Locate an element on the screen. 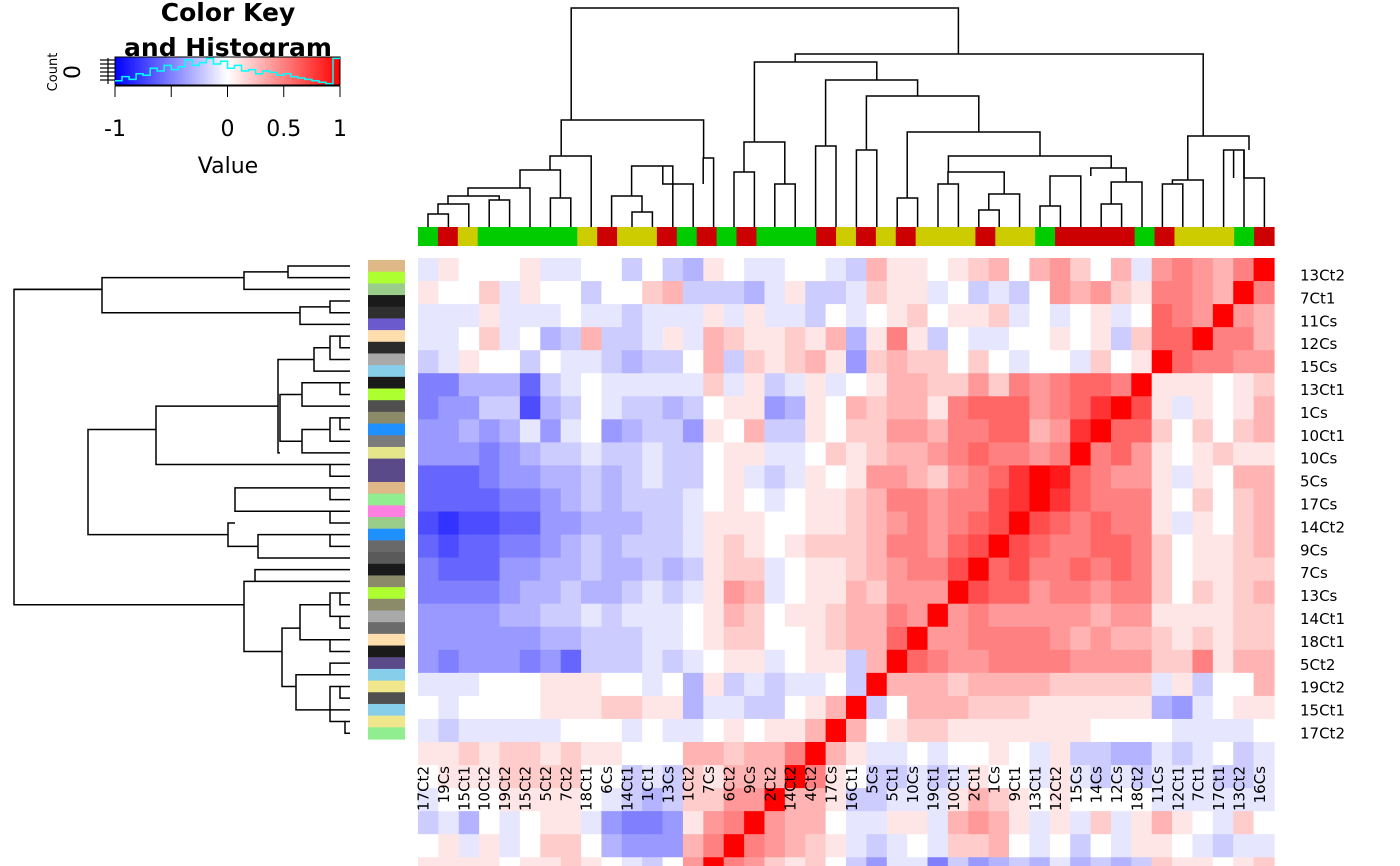 The width and height of the screenshot is (1400, 866). column-label: 6Cs is located at coordinates (607, 780).